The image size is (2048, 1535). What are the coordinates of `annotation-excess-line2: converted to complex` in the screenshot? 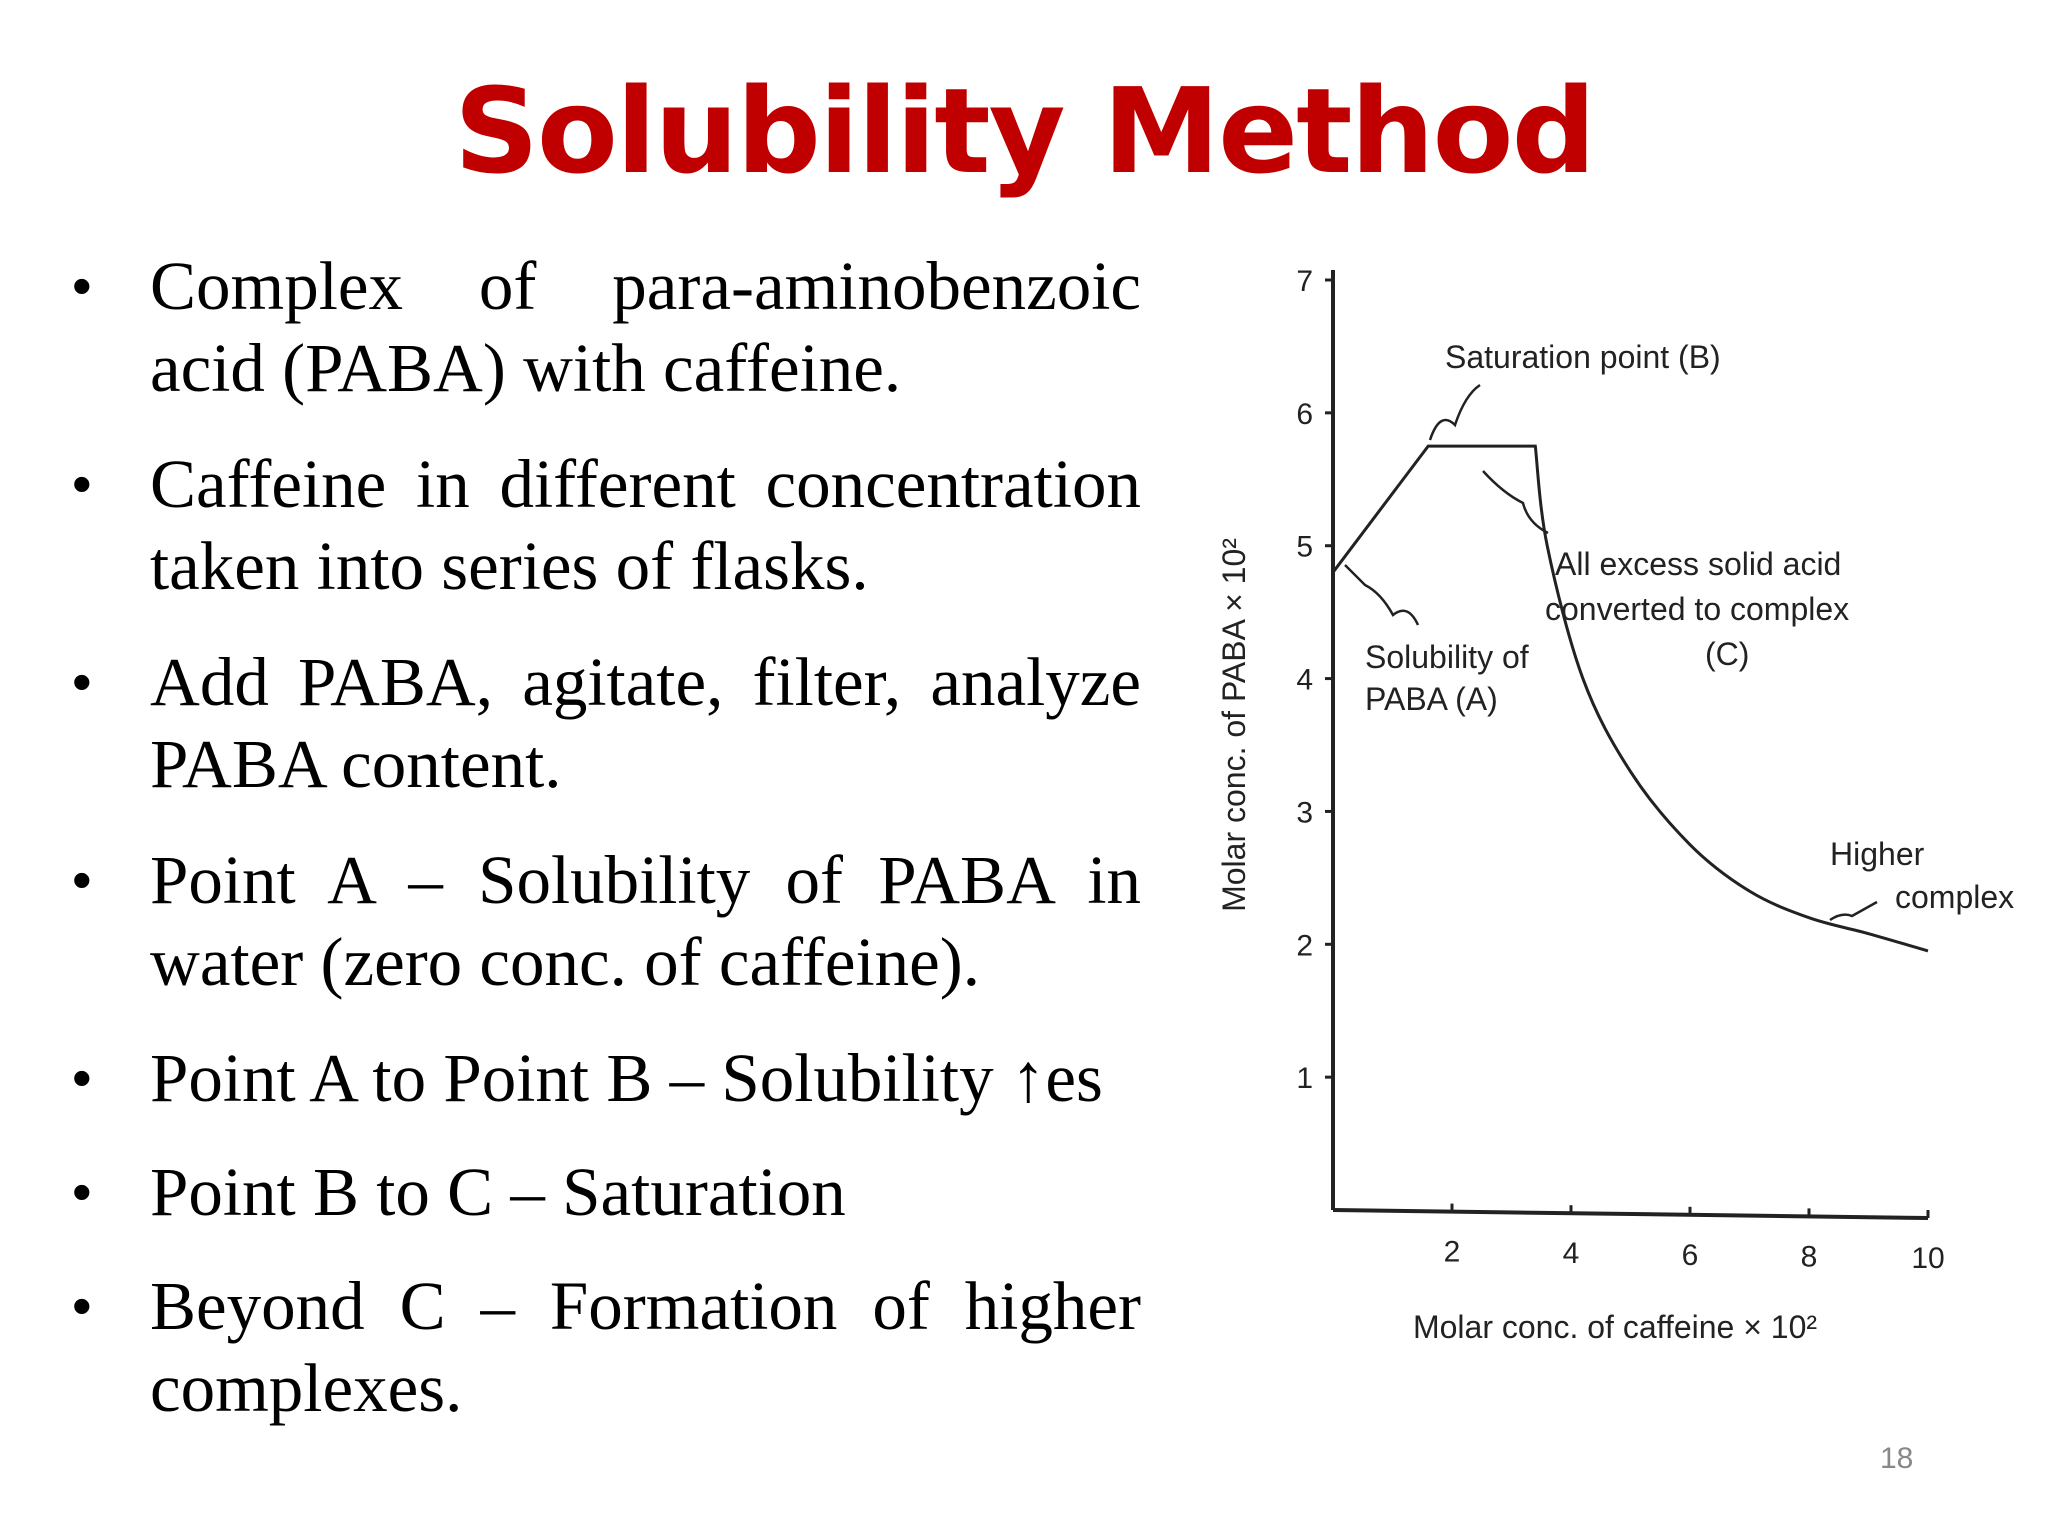 It's located at (1697, 609).